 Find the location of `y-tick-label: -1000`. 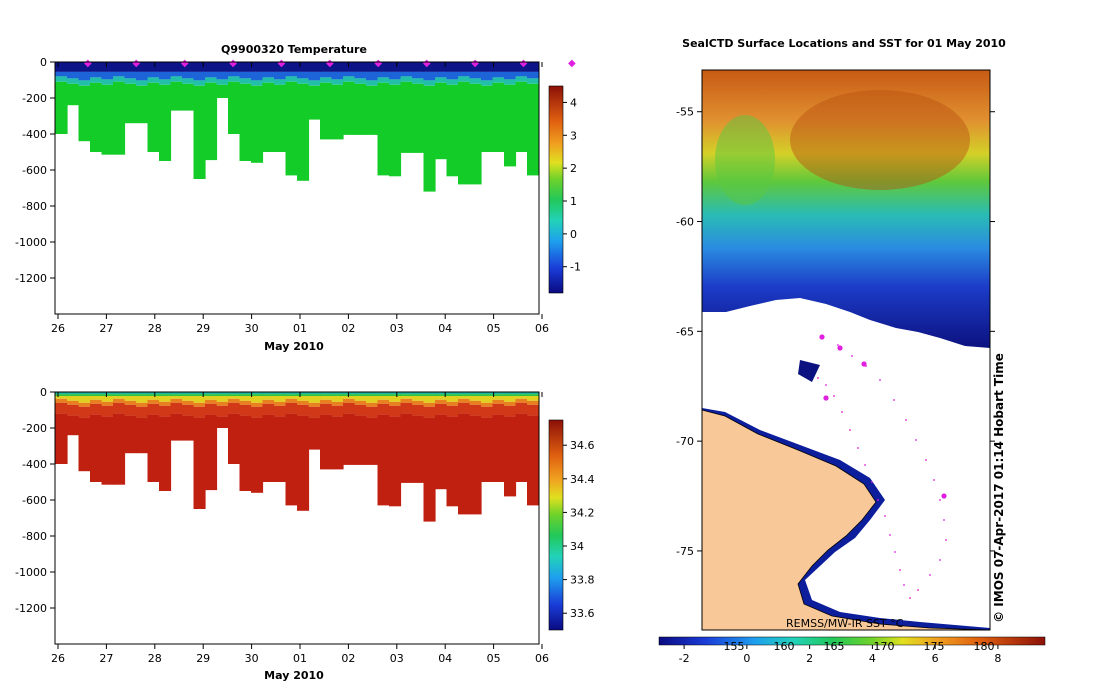

y-tick-label: -1000 is located at coordinates (31, 242).